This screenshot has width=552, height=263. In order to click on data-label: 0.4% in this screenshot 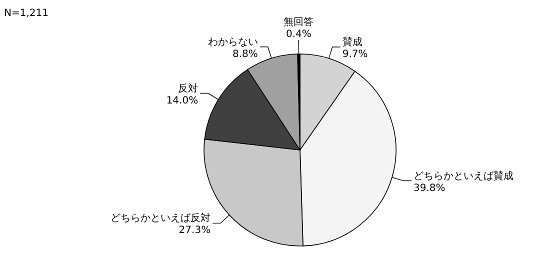, I will do `click(299, 34)`.